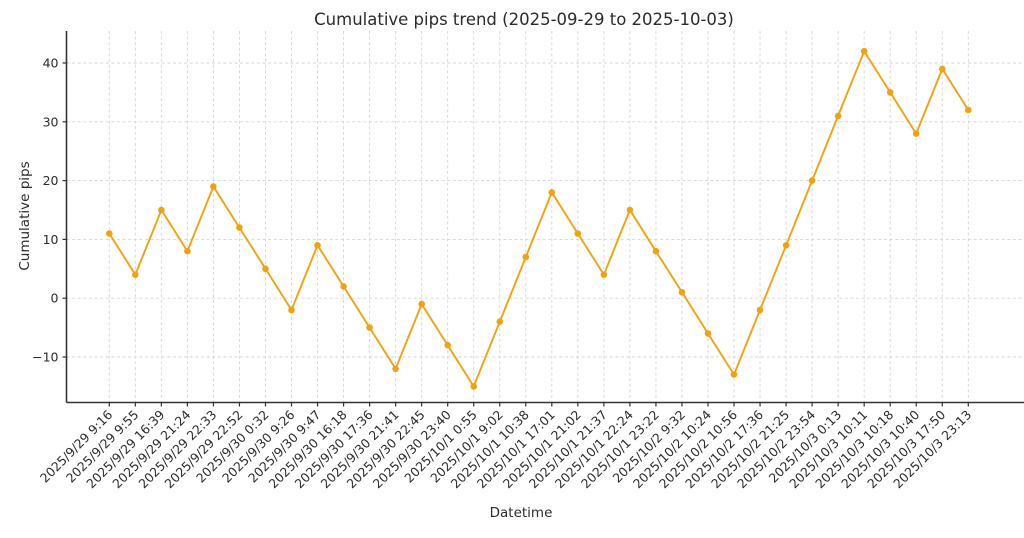 Image resolution: width=1024 pixels, height=538 pixels. Describe the element at coordinates (51, 180) in the screenshot. I see `y-tick-label: 20` at that location.